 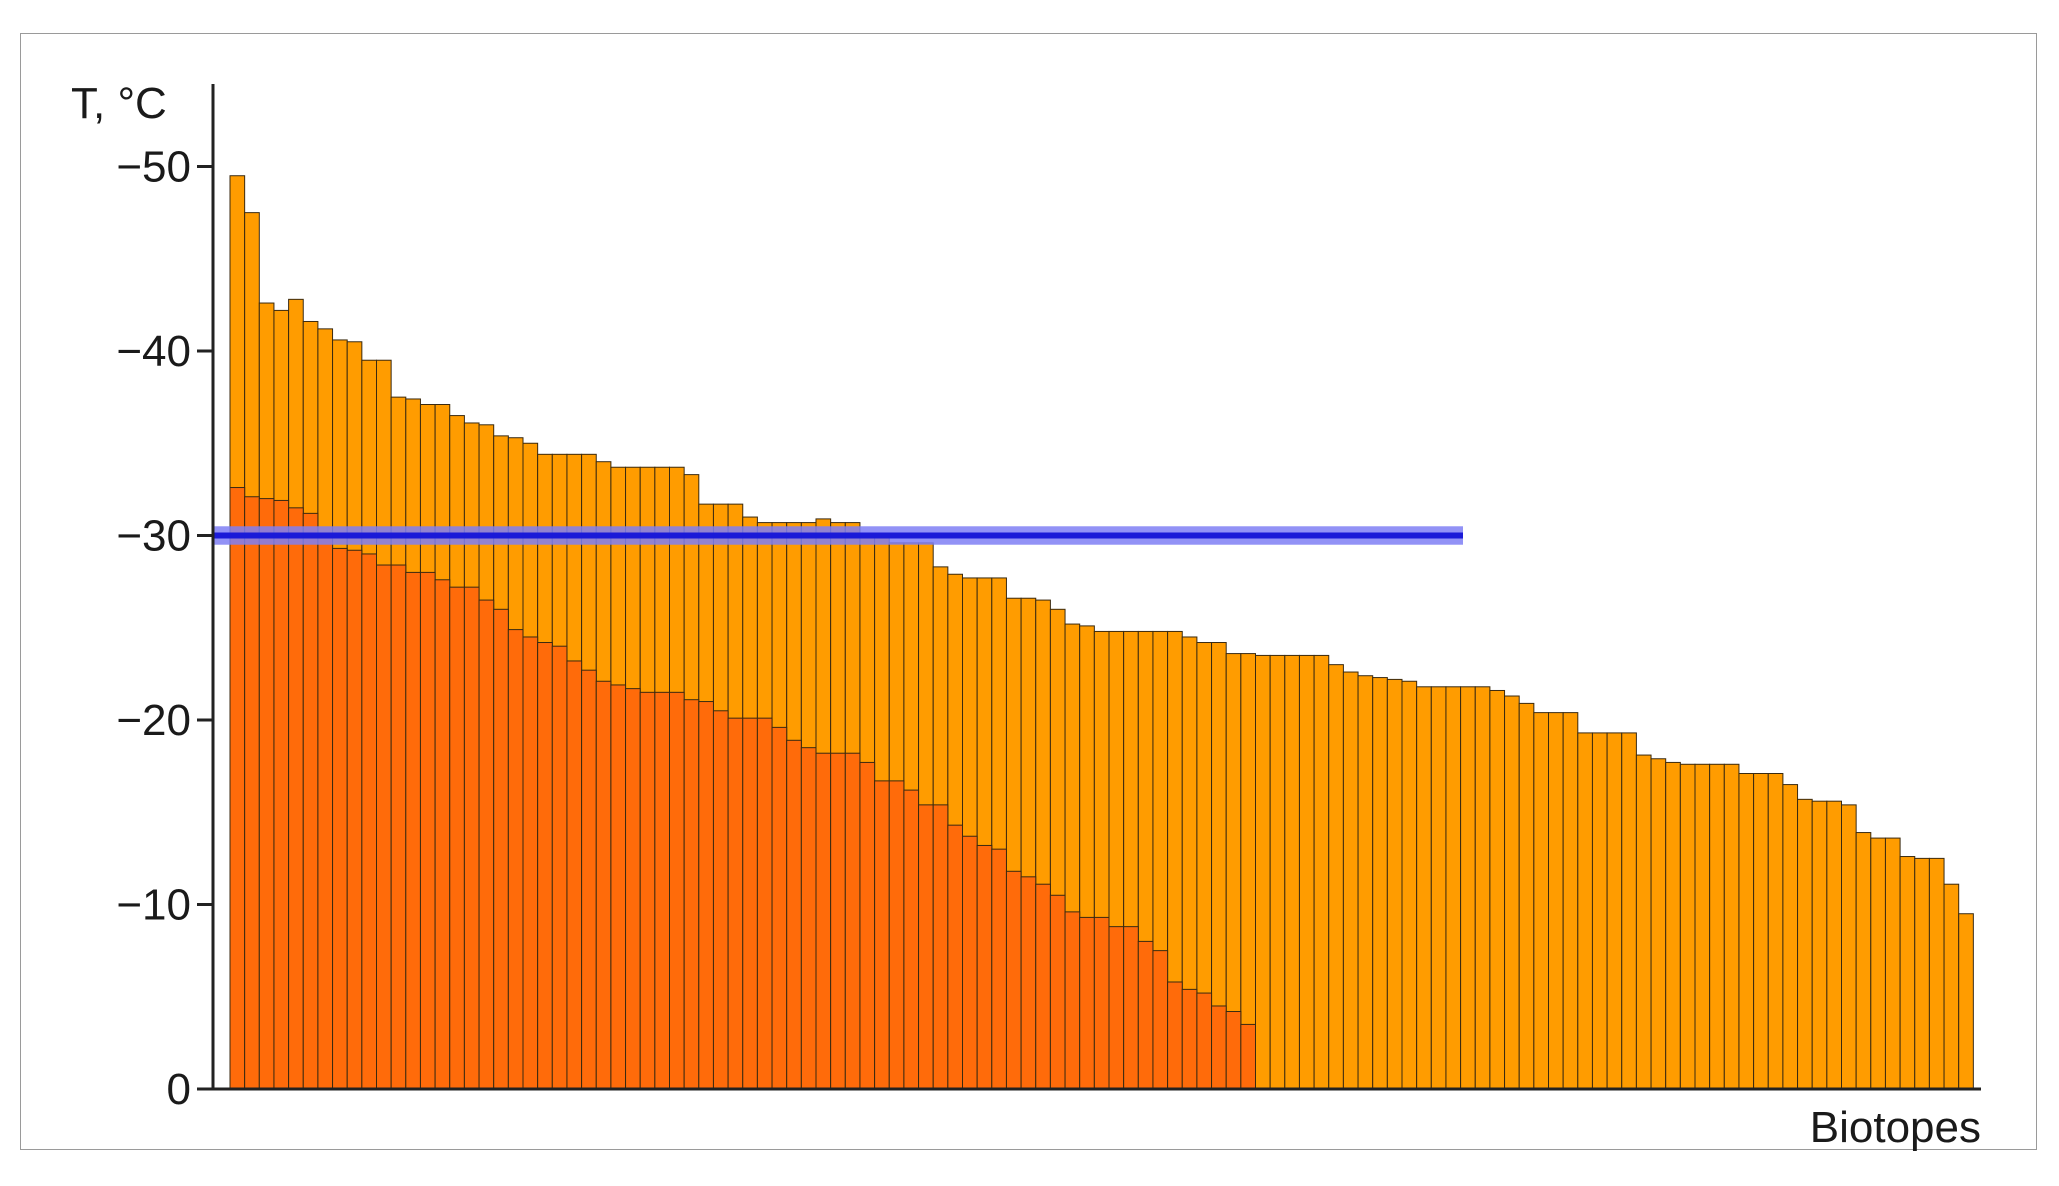 I want to click on y-tick-label: −20, so click(x=153, y=720).